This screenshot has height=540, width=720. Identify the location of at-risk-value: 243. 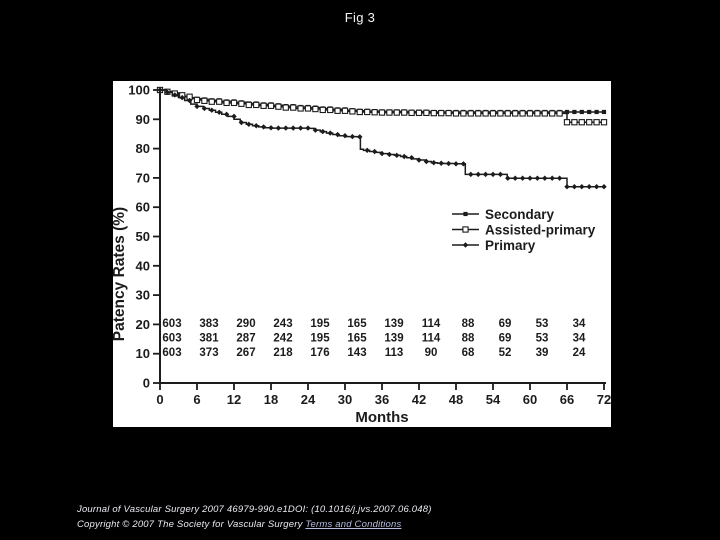
(282, 324).